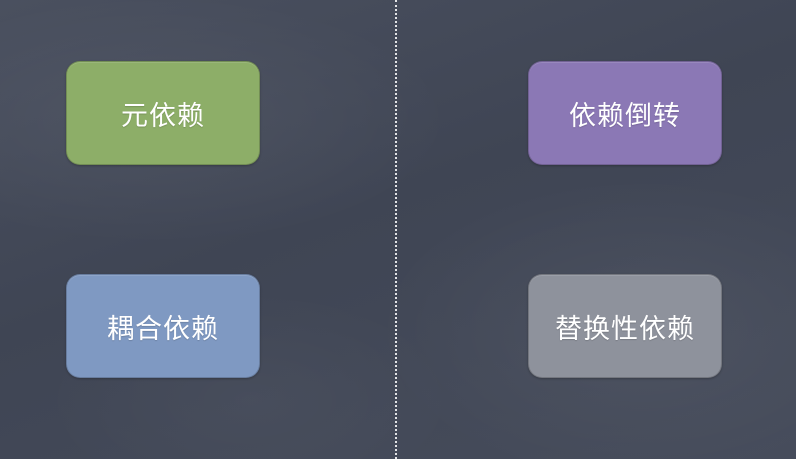 The height and width of the screenshot is (459, 796). I want to click on box-replaceable-dependency: 替换性依赖, so click(625, 326).